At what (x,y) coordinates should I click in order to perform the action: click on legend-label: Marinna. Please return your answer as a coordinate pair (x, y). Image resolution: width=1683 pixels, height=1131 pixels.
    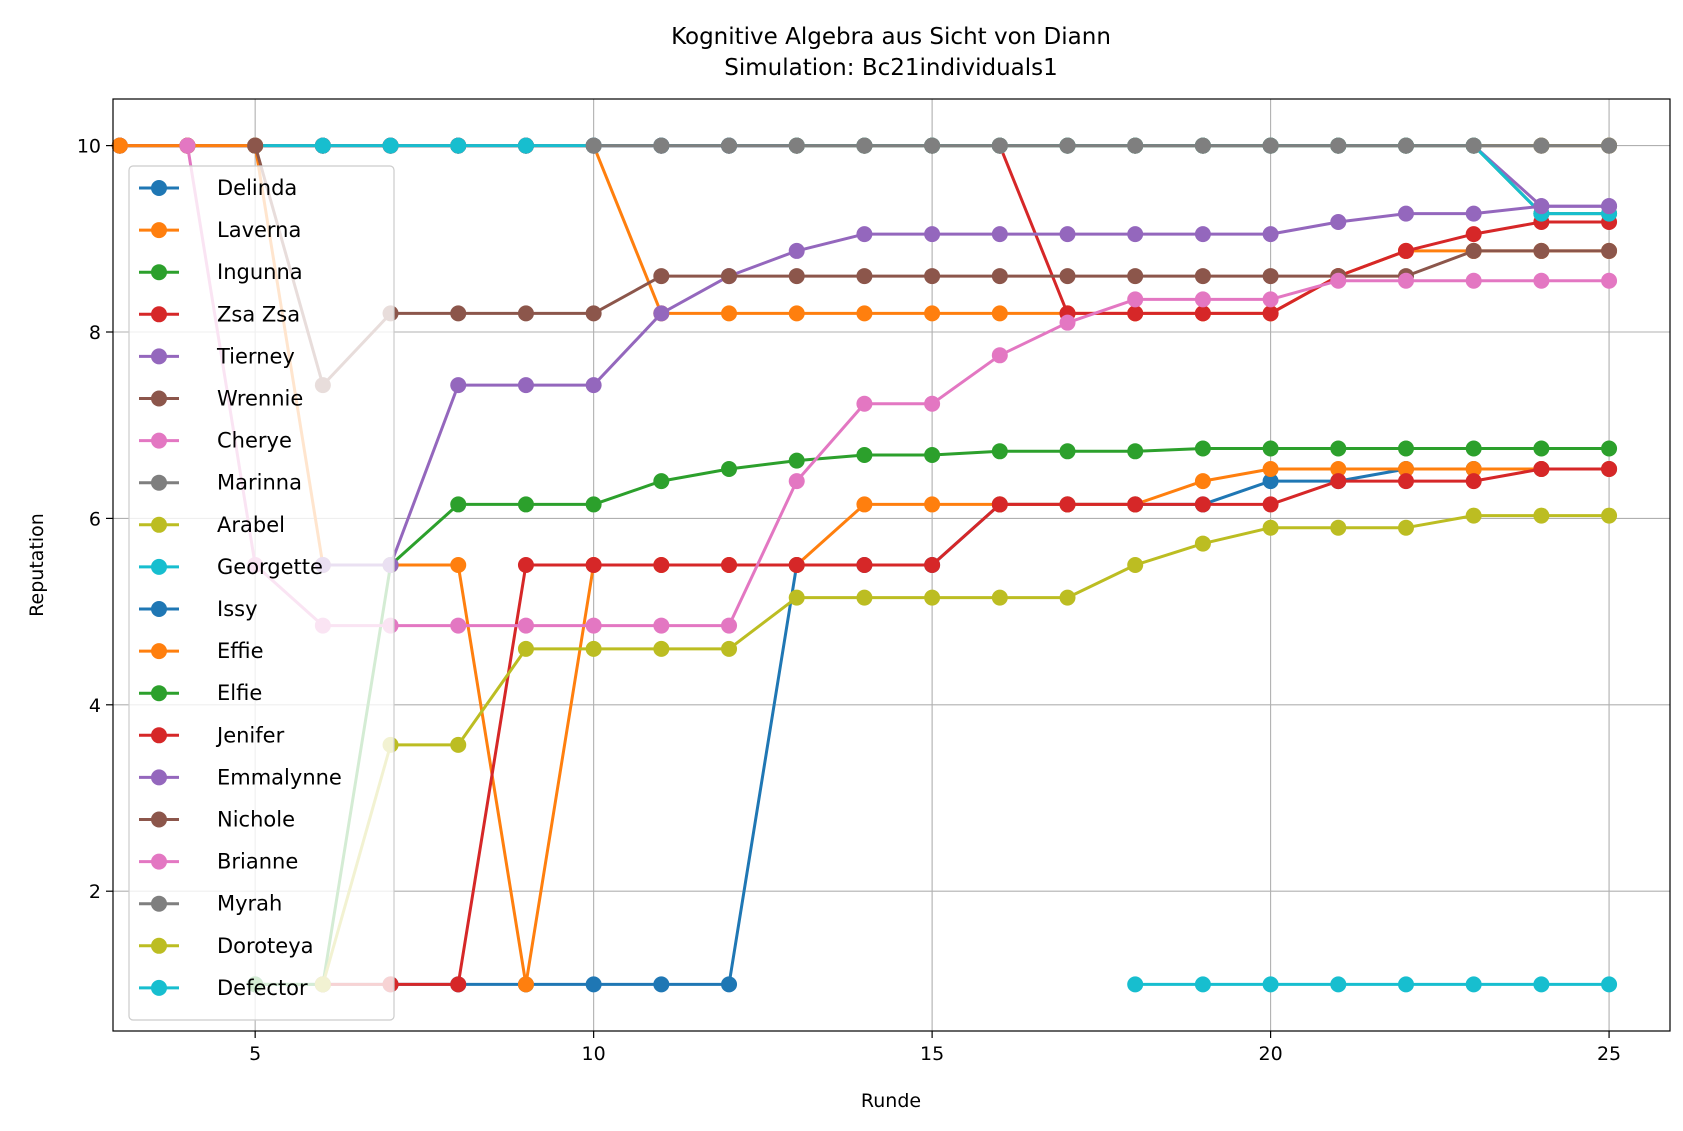
    Looking at the image, I should click on (259, 483).